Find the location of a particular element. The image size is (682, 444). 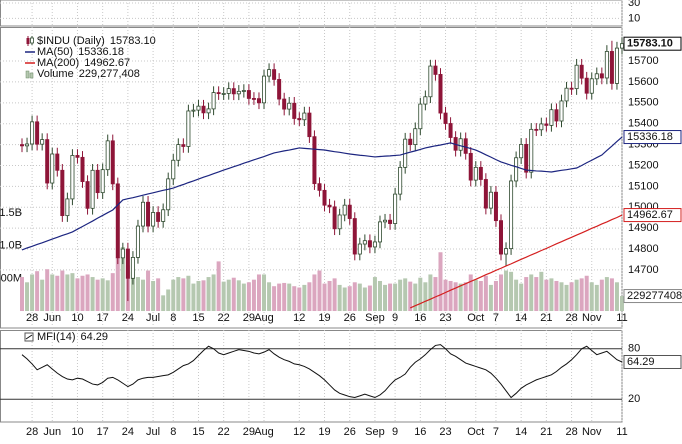

value-tag-label: 64.29 is located at coordinates (641, 362).